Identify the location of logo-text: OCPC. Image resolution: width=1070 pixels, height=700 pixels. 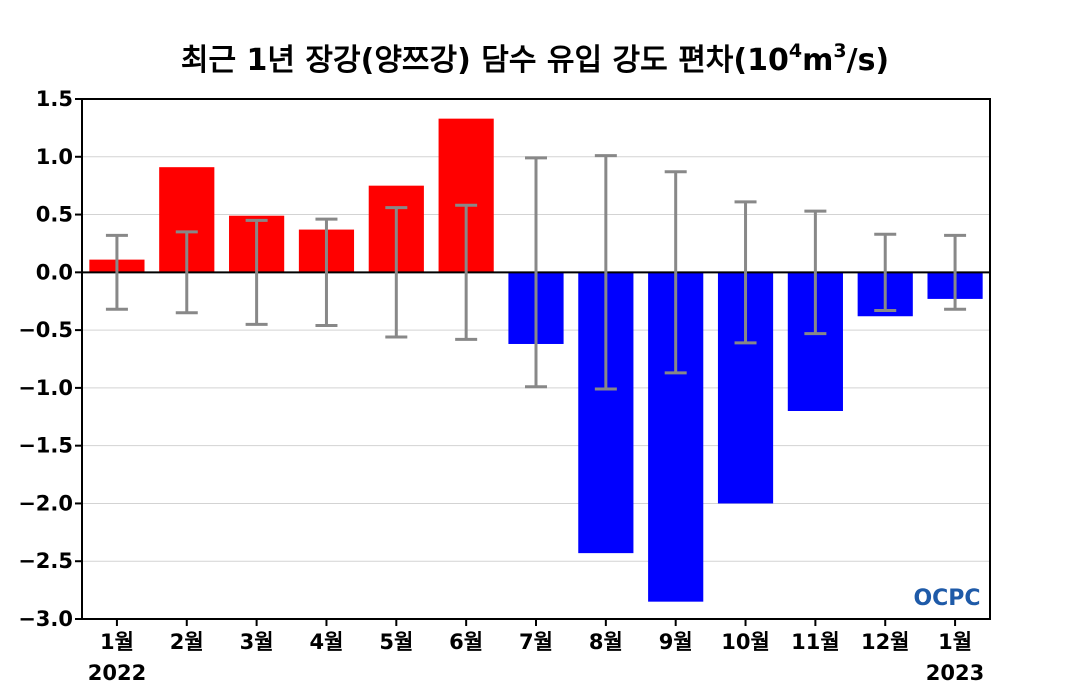
(946, 598).